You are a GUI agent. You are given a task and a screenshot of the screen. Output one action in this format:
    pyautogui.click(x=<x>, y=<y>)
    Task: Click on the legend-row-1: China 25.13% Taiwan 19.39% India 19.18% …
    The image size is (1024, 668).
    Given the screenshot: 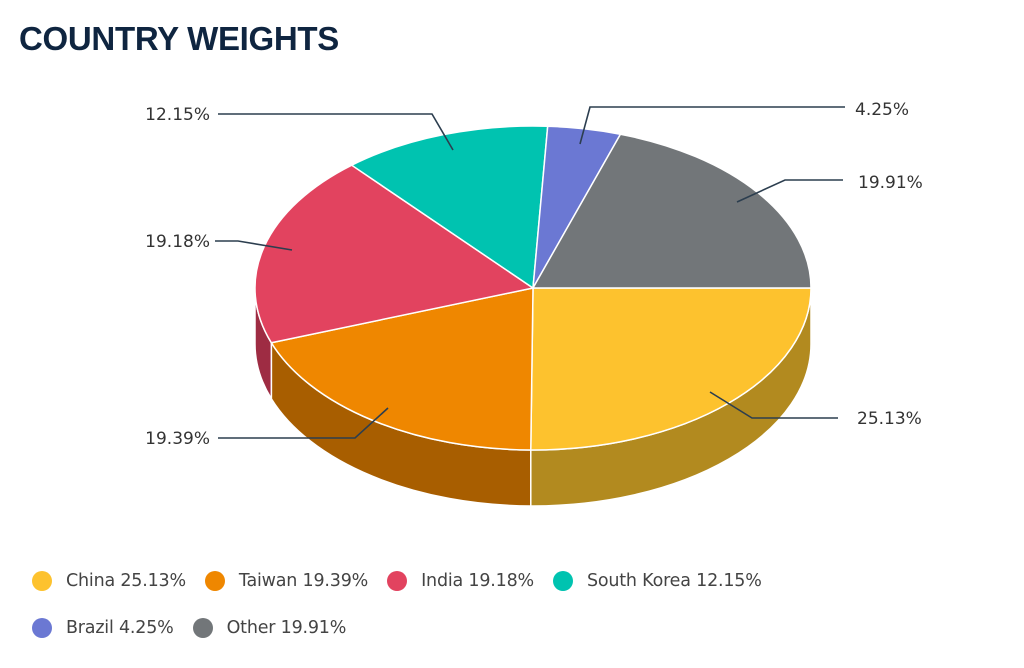 What is the action you would take?
    pyautogui.click(x=482, y=581)
    